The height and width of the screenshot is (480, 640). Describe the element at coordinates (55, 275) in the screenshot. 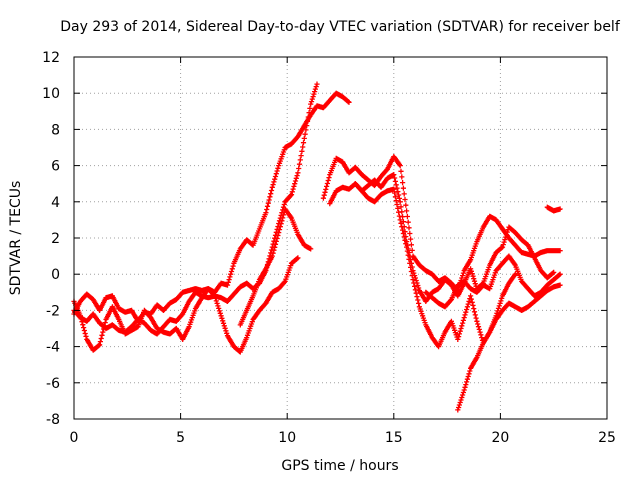

I see `y-tick-label: 0` at that location.